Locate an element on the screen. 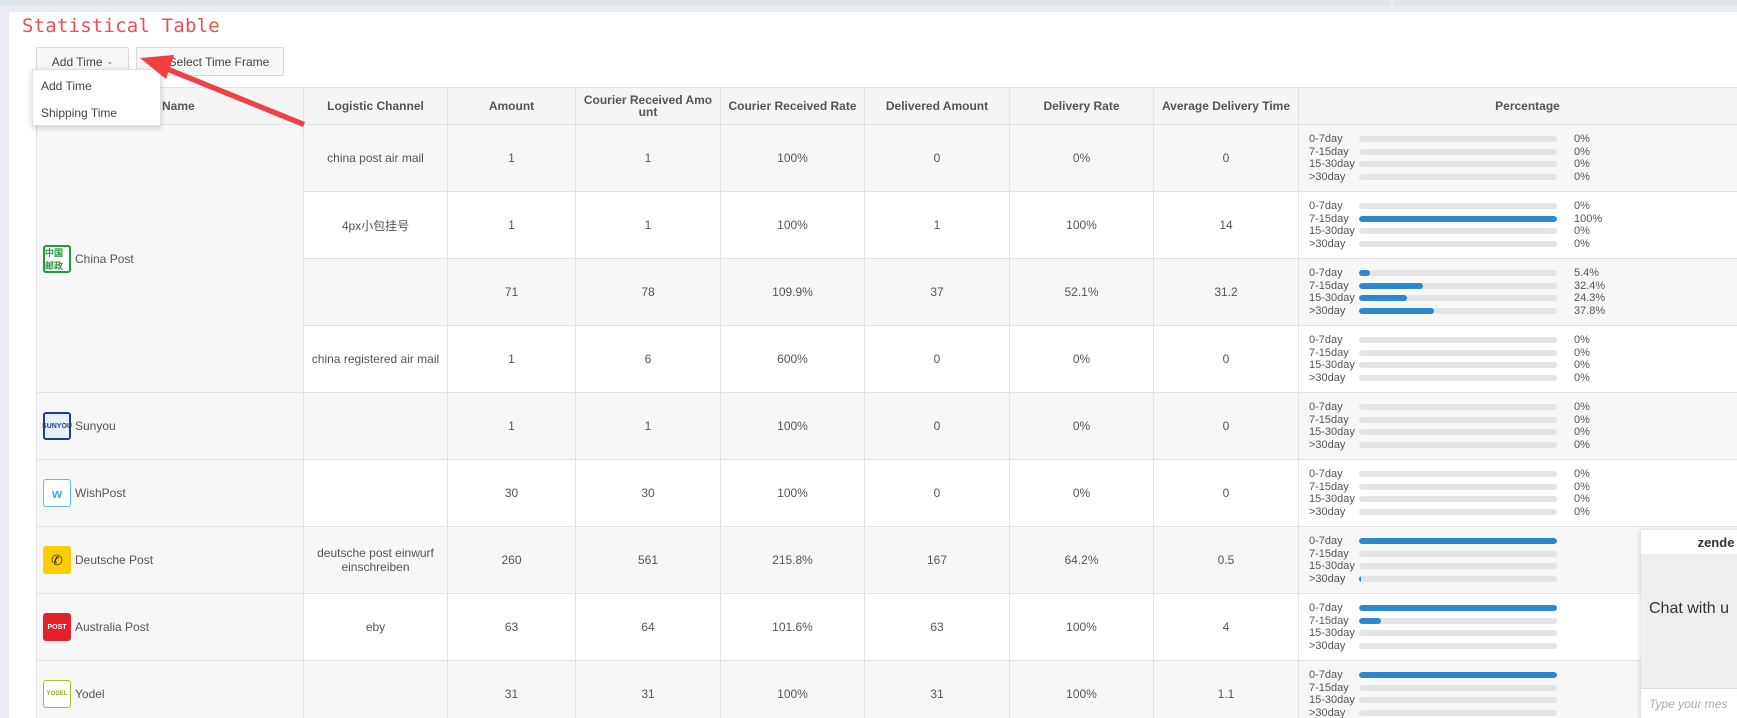 The width and height of the screenshot is (1737, 718). delivered-amount-cell: 63 is located at coordinates (937, 627).